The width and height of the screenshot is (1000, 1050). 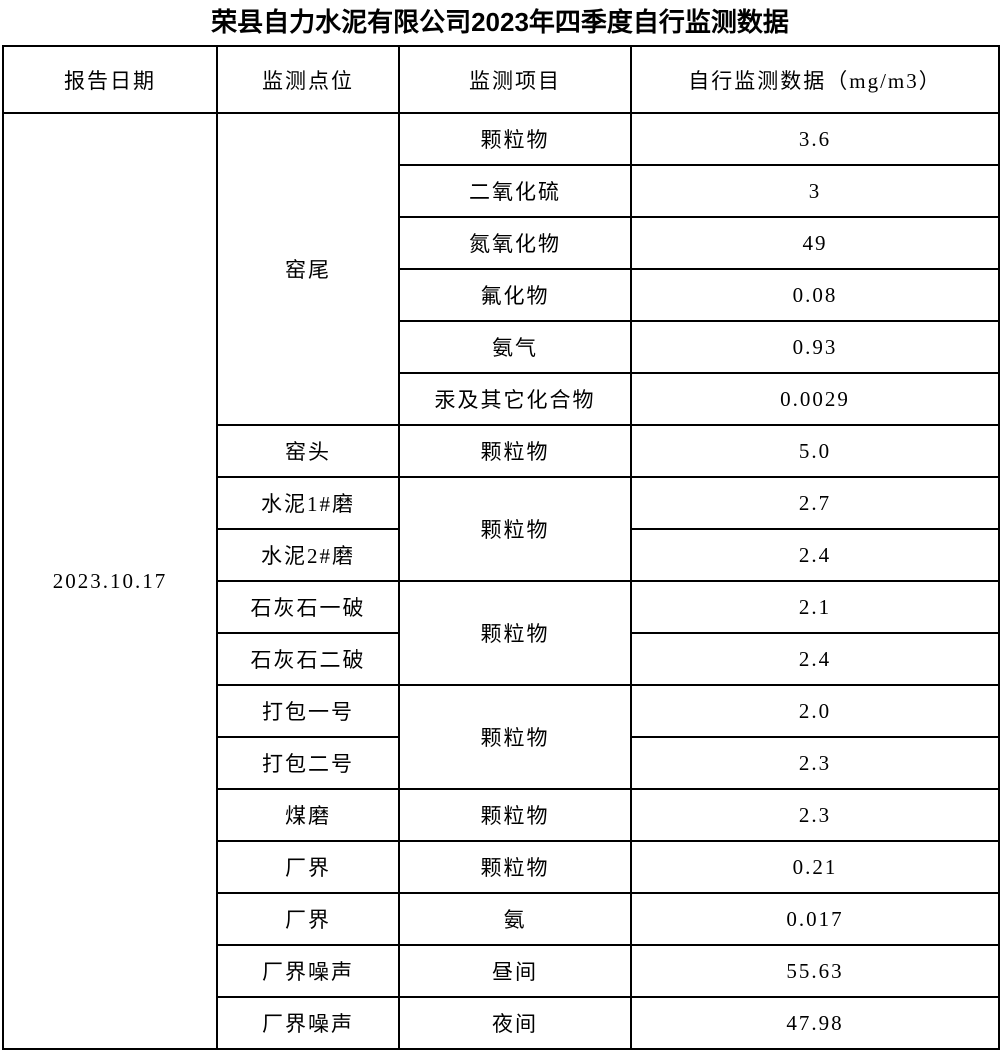 I want to click on column-header: 监测点位, so click(x=308, y=79).